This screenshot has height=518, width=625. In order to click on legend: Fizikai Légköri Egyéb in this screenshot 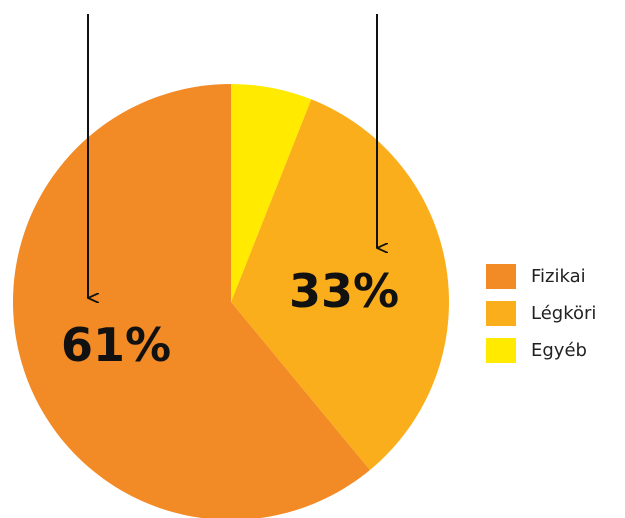, I will do `click(541, 313)`.